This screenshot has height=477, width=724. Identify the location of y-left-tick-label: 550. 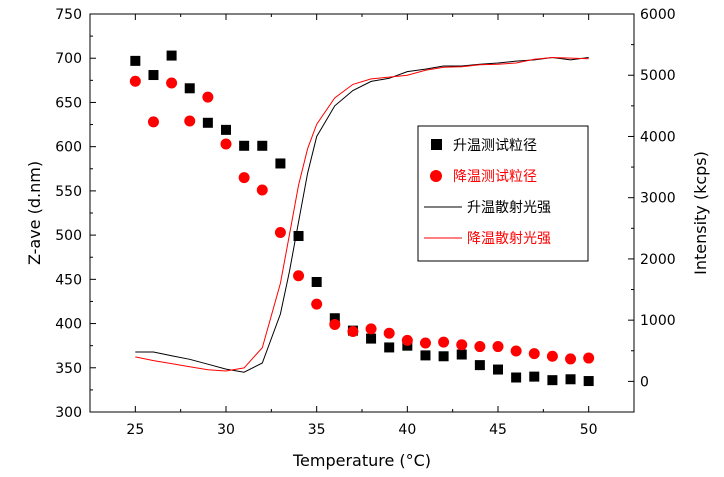
(68, 192).